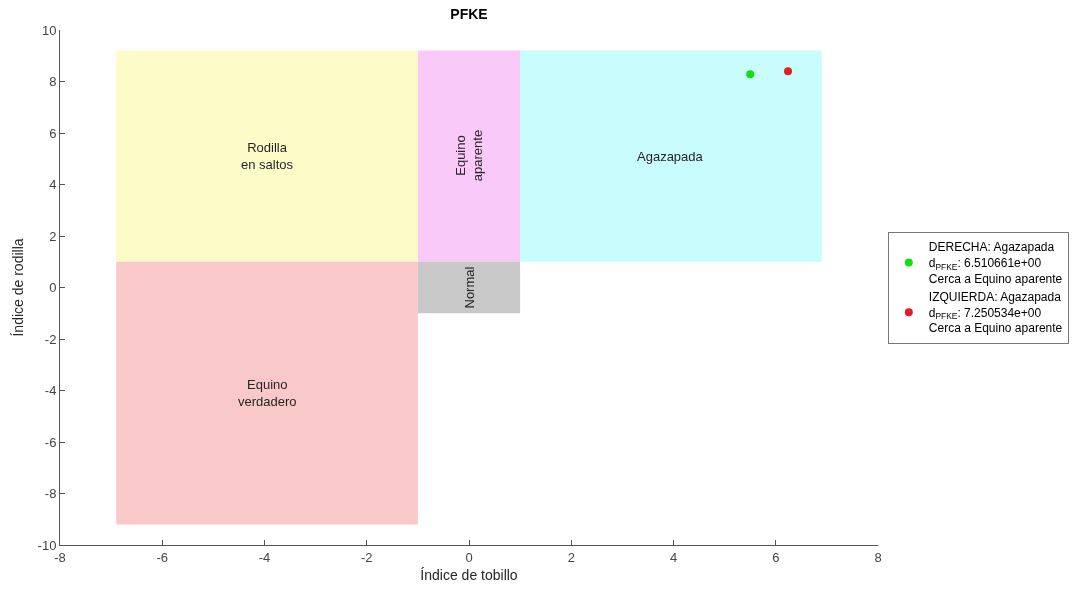 This screenshot has height=592, width=1081. I want to click on x-tick-label: 2, so click(571, 557).